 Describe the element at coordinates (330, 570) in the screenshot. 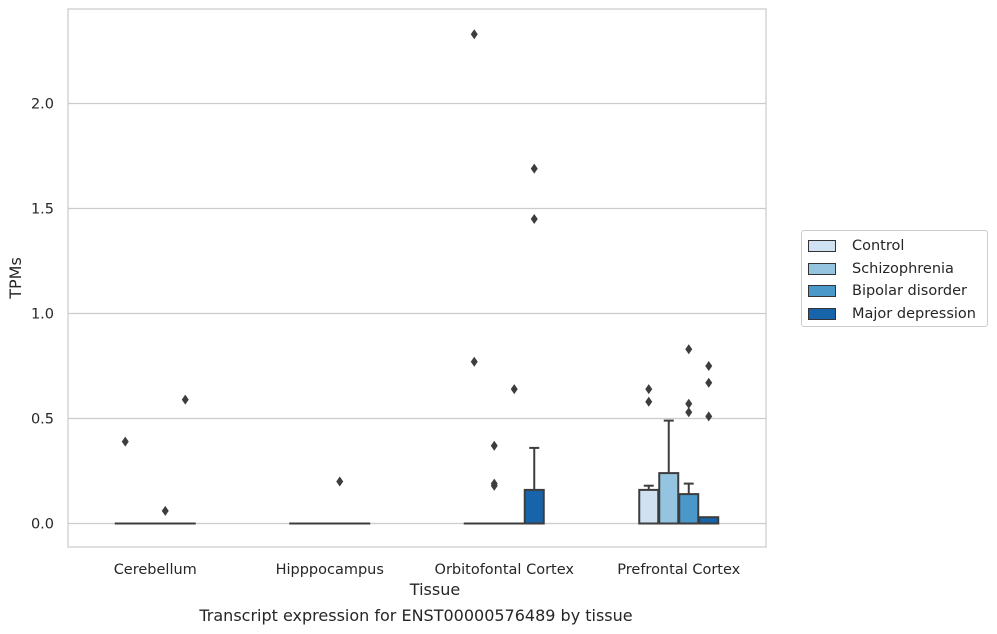

I see `x-tick-label: Hipppocampus` at that location.